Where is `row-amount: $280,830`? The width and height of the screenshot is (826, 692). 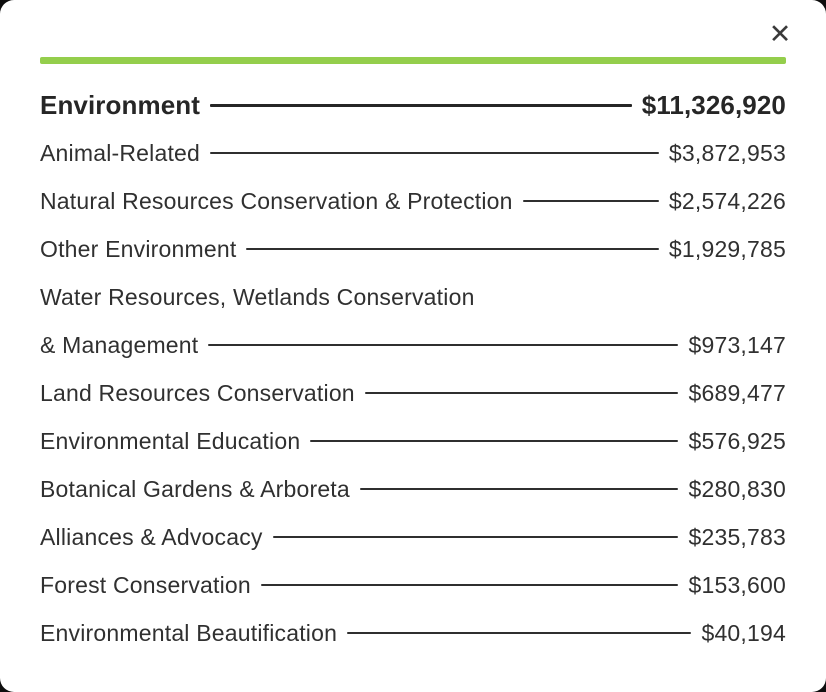
row-amount: $280,830 is located at coordinates (737, 488).